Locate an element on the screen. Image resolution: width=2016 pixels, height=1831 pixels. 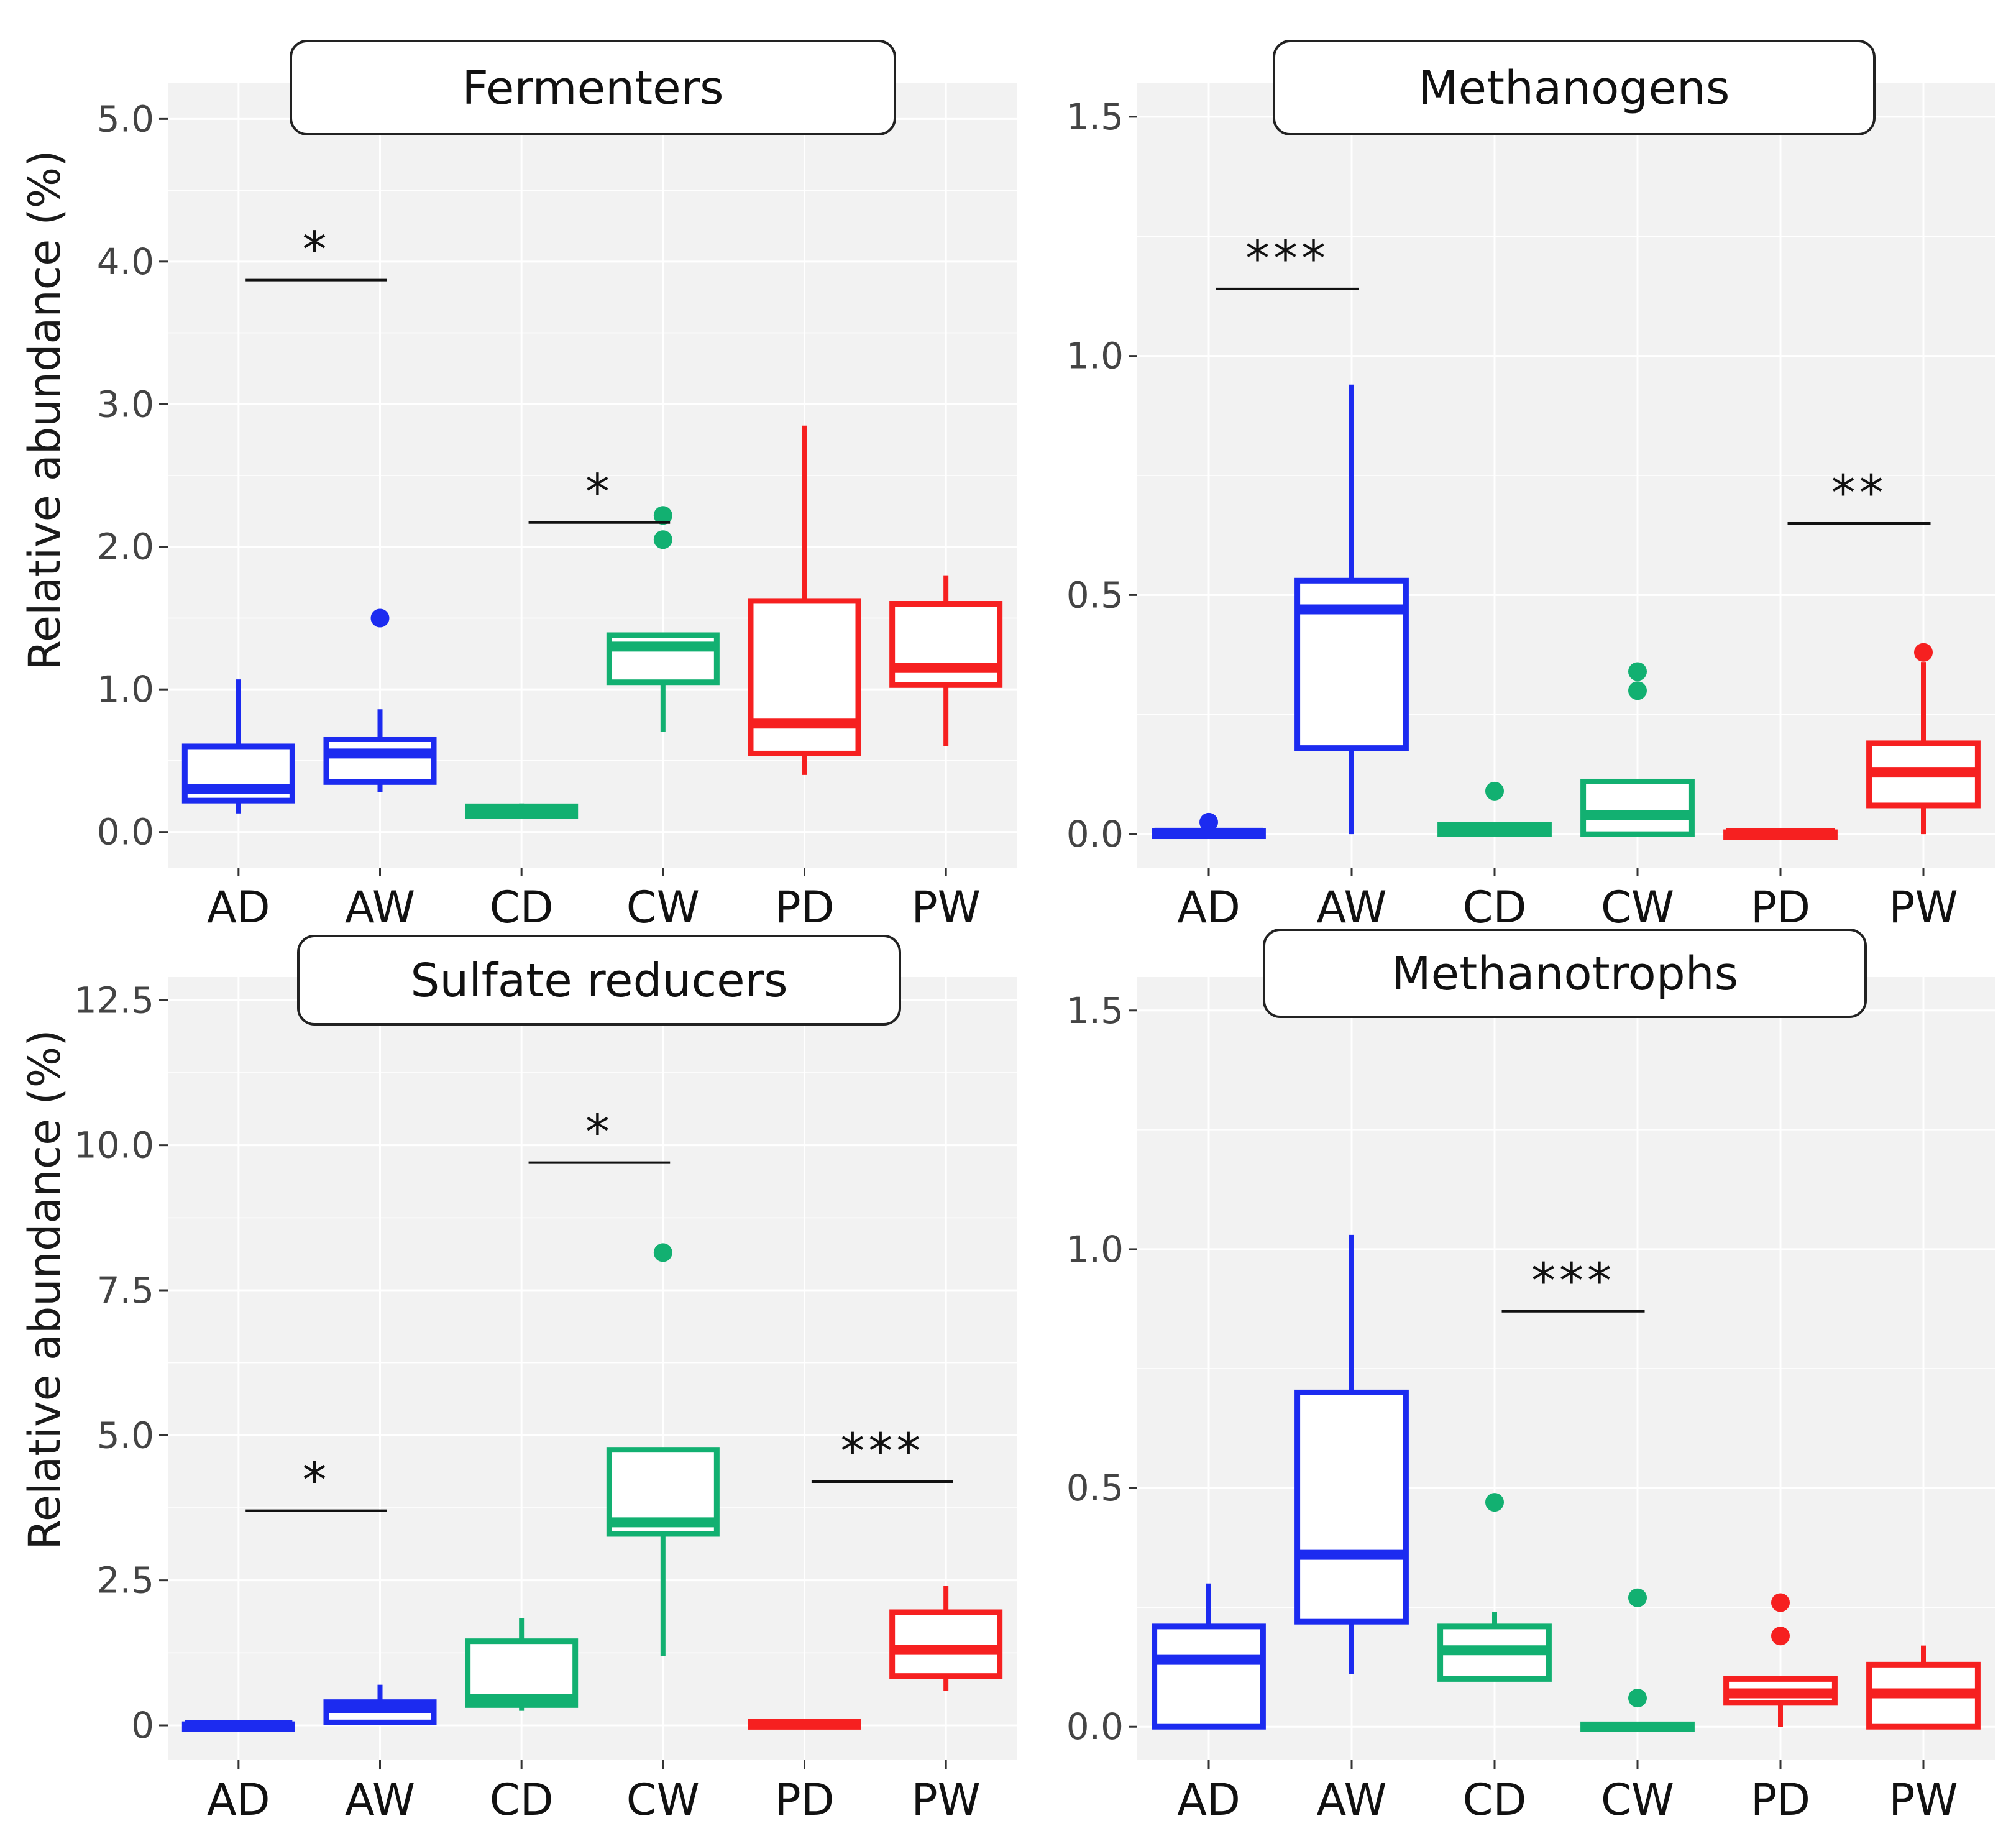
y-axis-title-bottom: Relative abundance (%) is located at coordinates (44, 1289).